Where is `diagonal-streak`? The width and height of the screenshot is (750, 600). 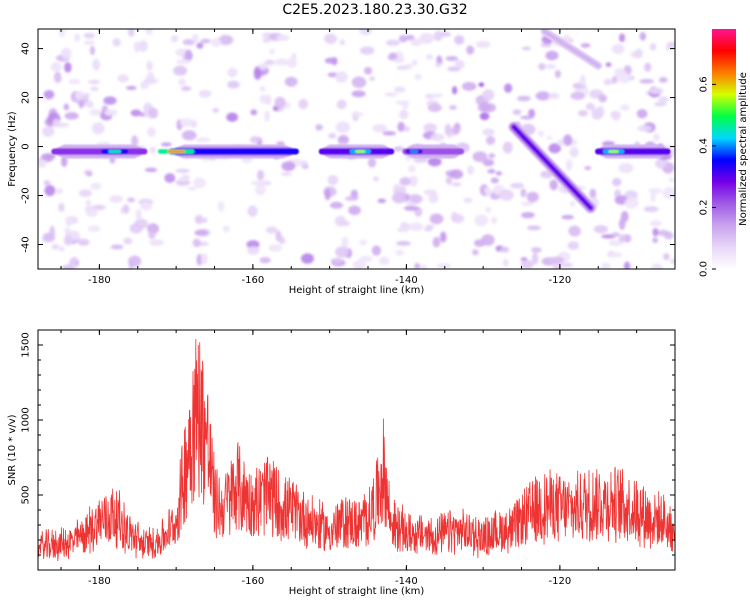
diagonal-streak is located at coordinates (552, 167).